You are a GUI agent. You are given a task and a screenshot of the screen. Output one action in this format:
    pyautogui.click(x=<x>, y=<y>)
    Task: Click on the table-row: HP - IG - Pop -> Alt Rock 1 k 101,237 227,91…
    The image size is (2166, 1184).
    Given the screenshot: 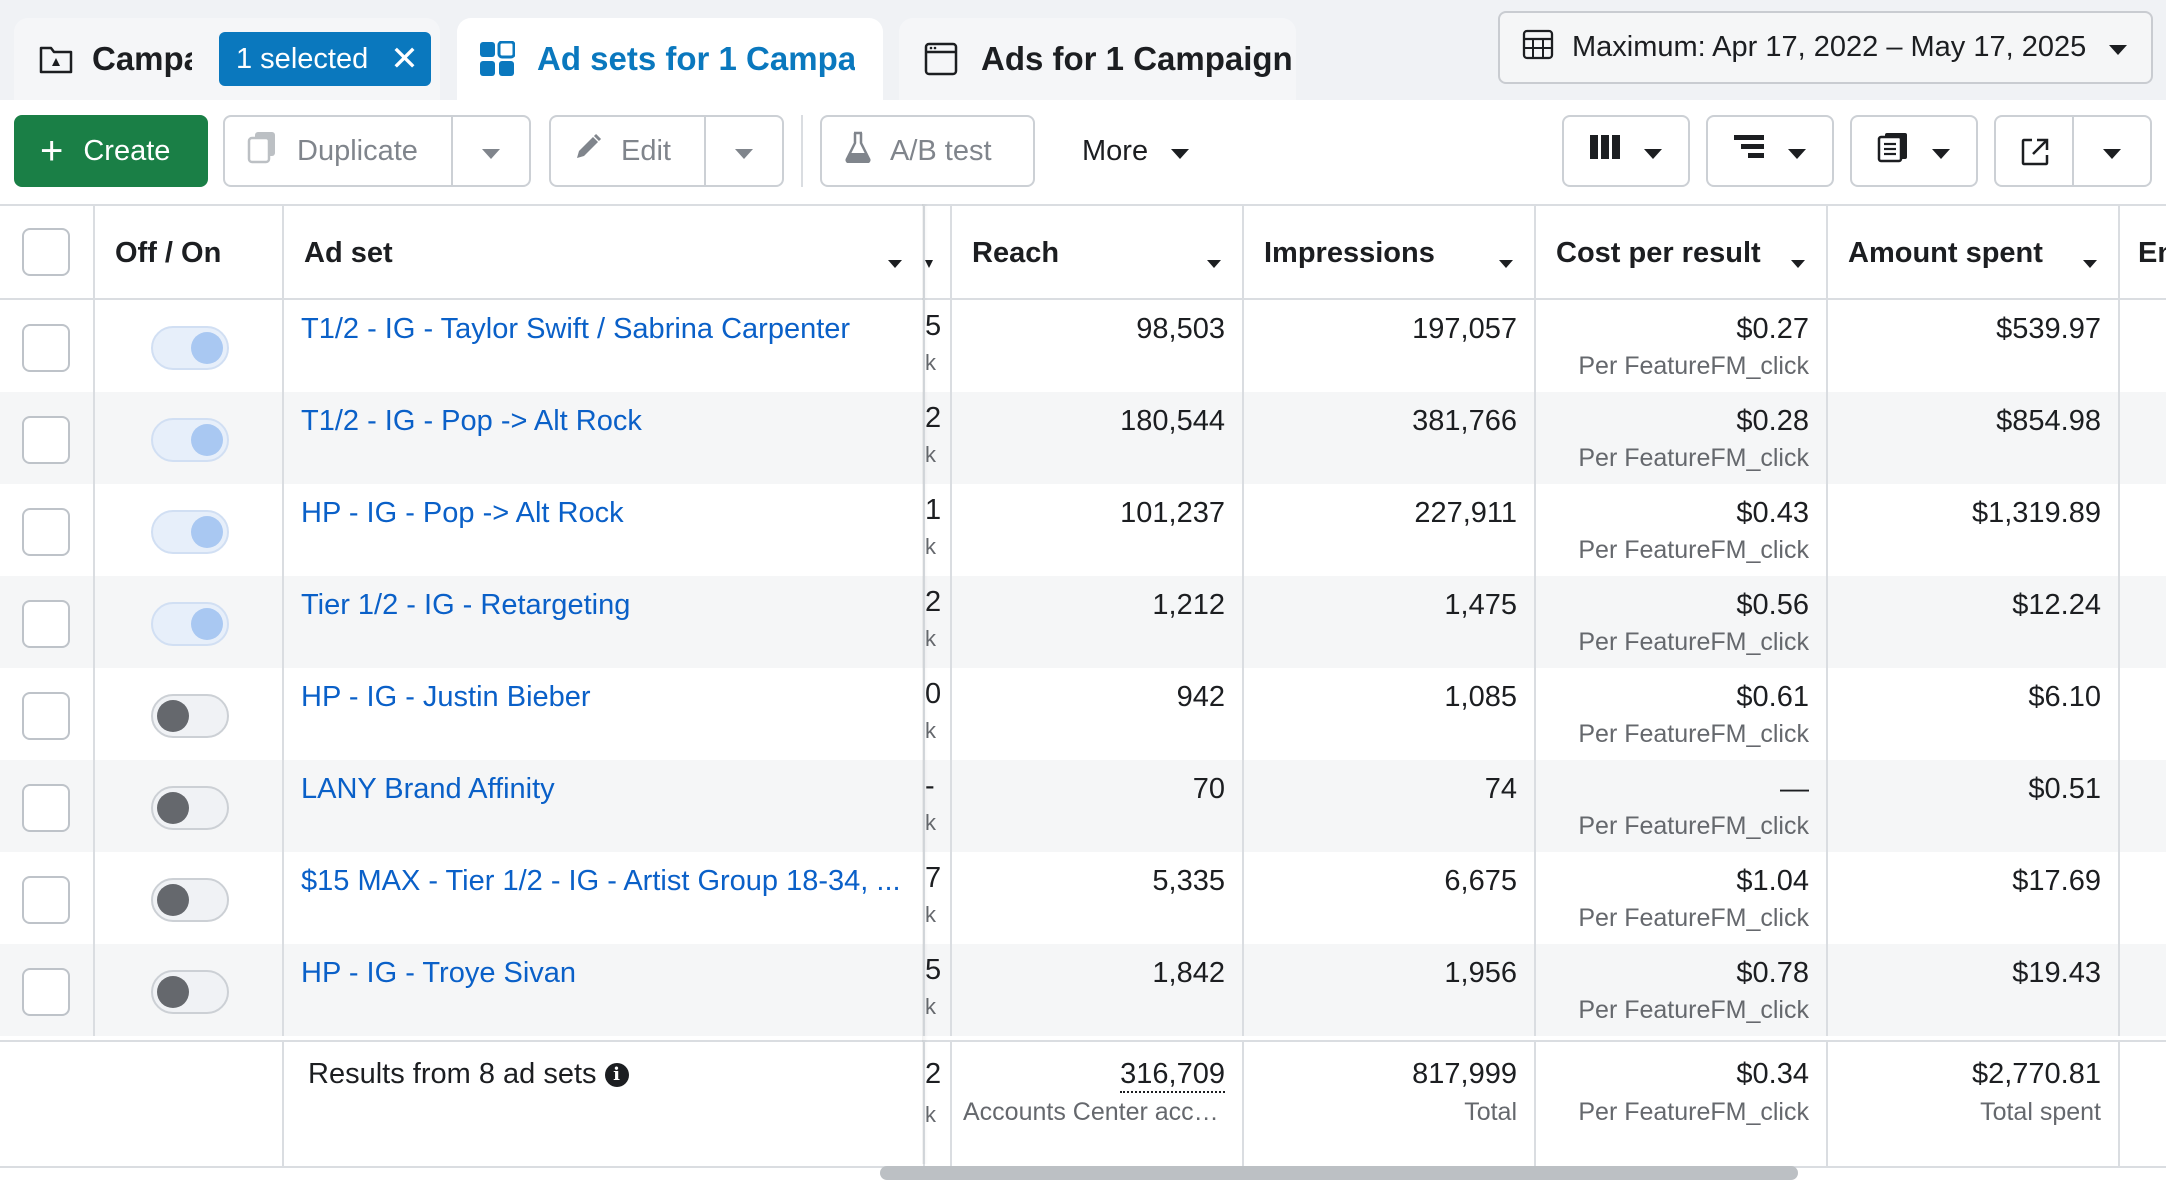 What is the action you would take?
    pyautogui.click(x=1083, y=530)
    